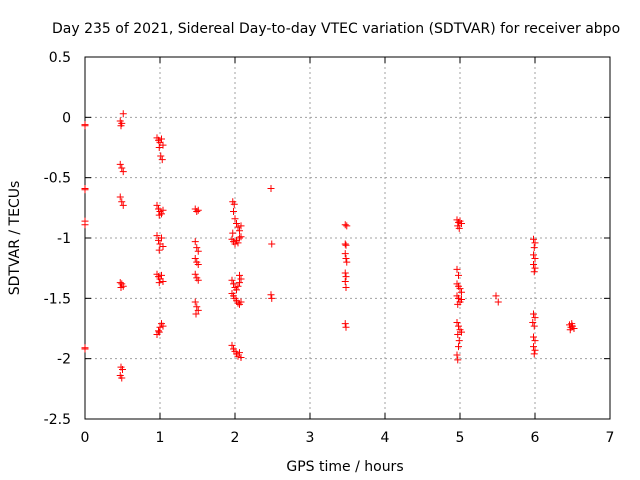 The height and width of the screenshot is (480, 640). I want to click on y-tick-label: 0, so click(66, 118).